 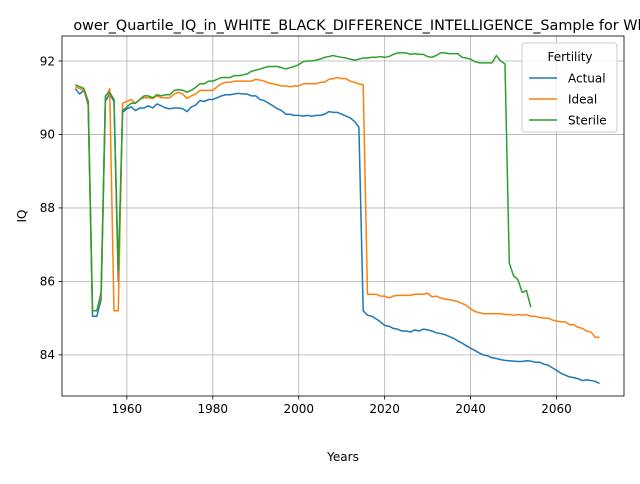 What do you see at coordinates (298, 409) in the screenshot?
I see `x-tick-label: 2000` at bounding box center [298, 409].